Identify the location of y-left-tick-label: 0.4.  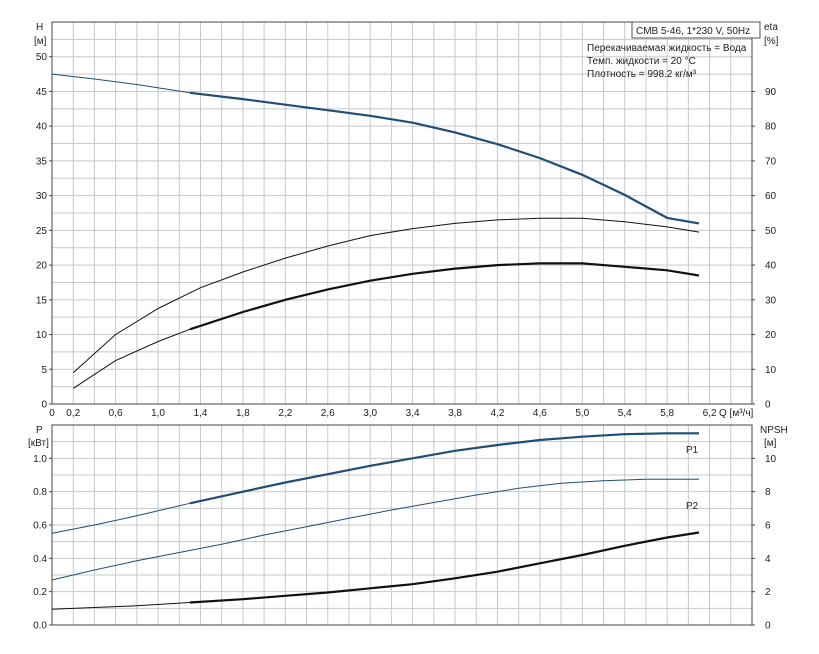
(40, 559).